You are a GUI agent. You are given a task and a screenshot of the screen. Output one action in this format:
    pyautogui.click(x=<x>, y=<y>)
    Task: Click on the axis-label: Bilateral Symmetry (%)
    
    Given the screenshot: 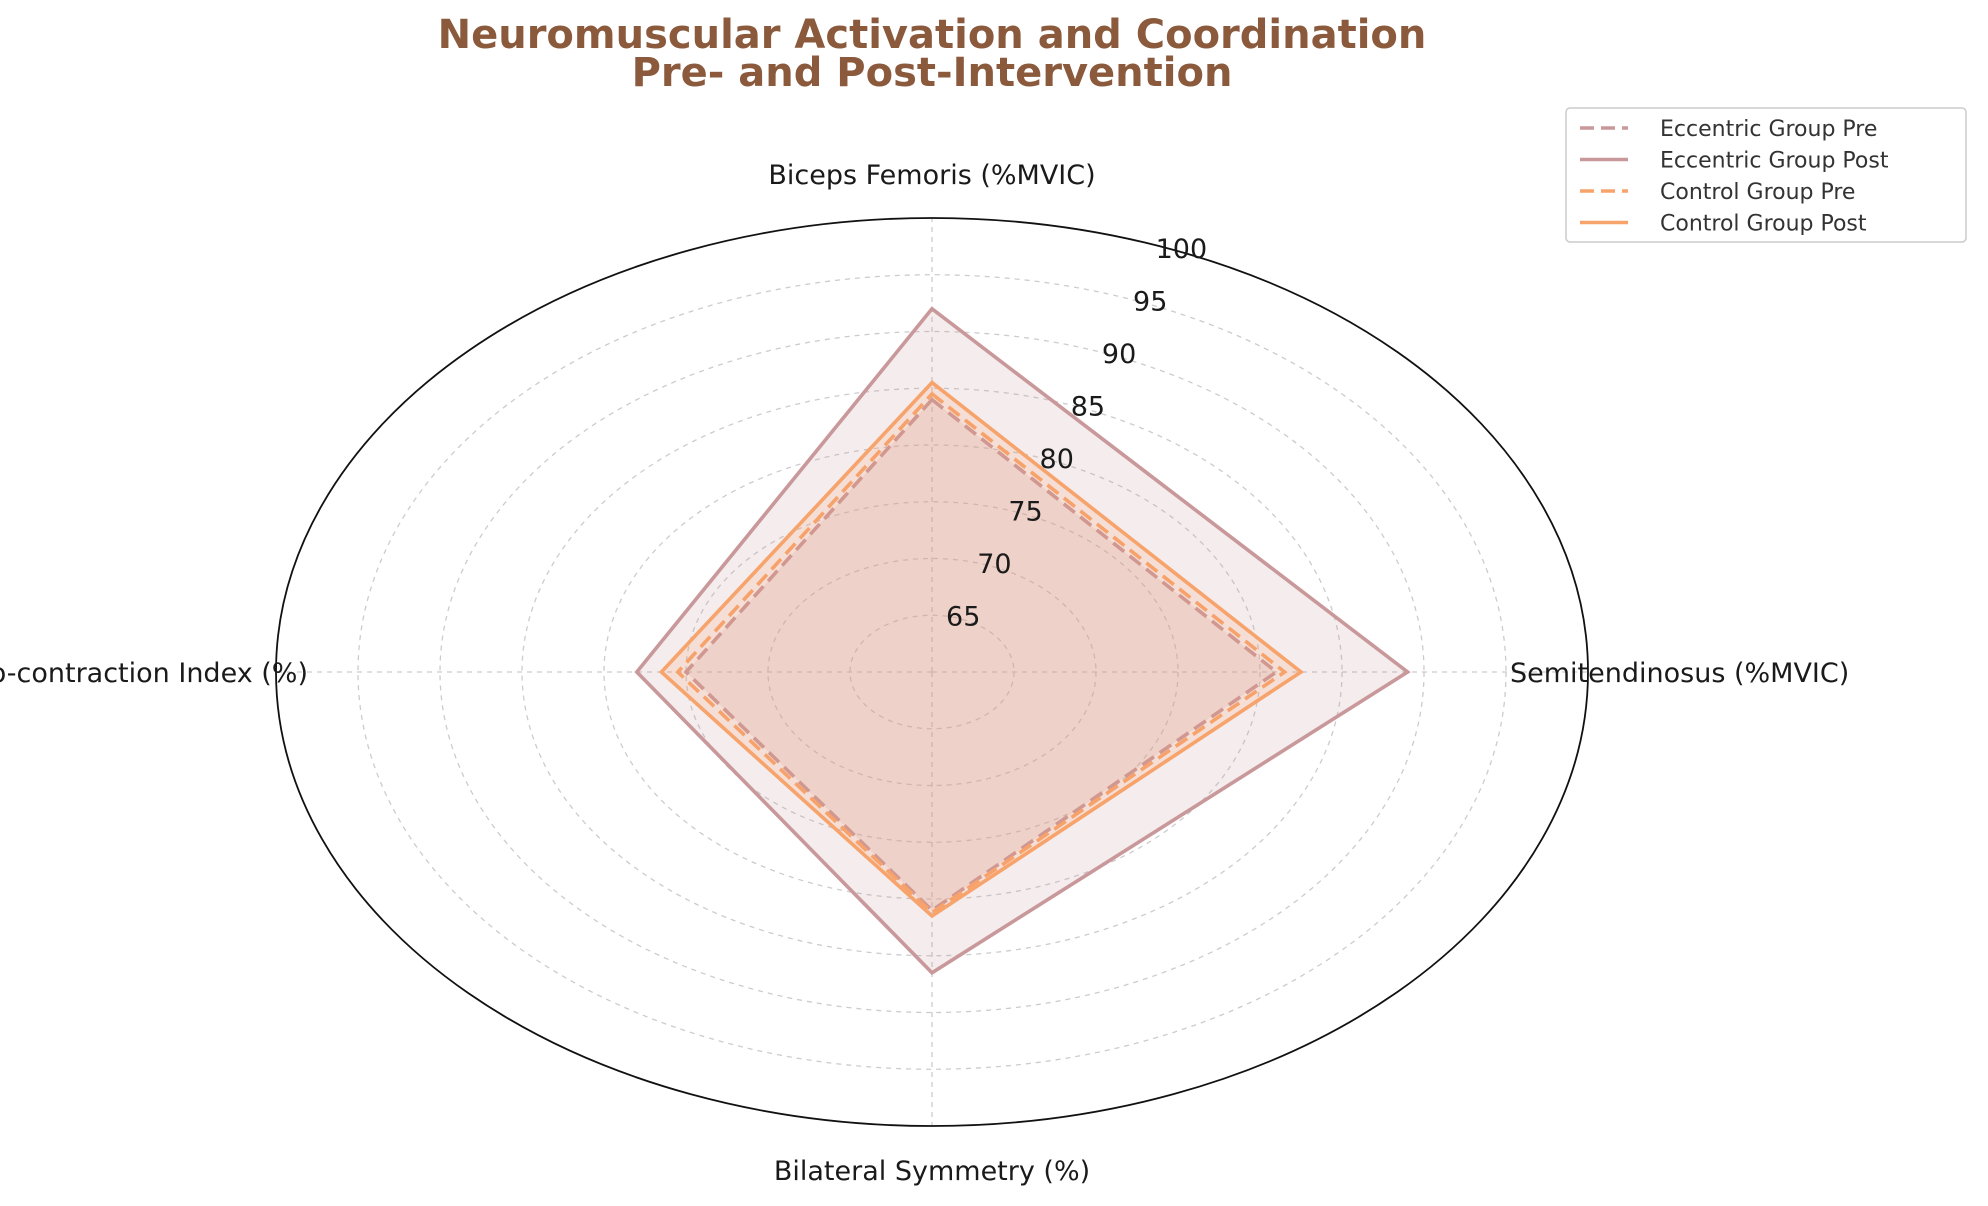 What is the action you would take?
    pyautogui.click(x=932, y=1171)
    